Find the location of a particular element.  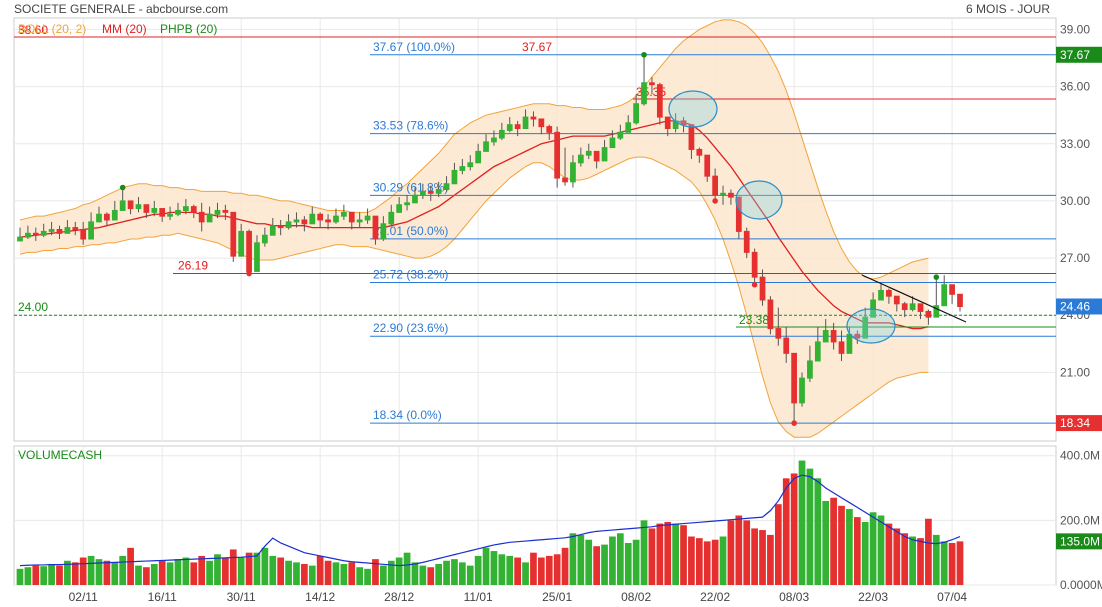

level-label: 38.60 is located at coordinates (33, 30).